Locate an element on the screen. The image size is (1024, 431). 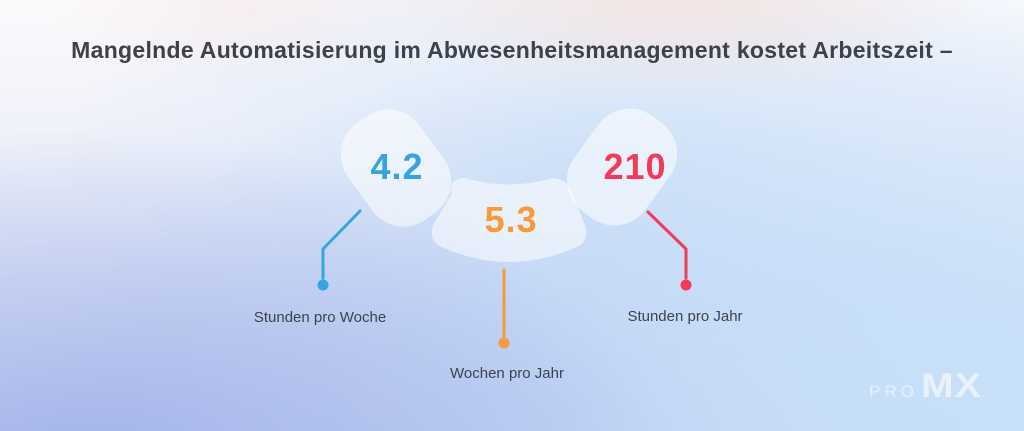
stat-value-stunden-pro-jahr: 210 is located at coordinates (635, 166).